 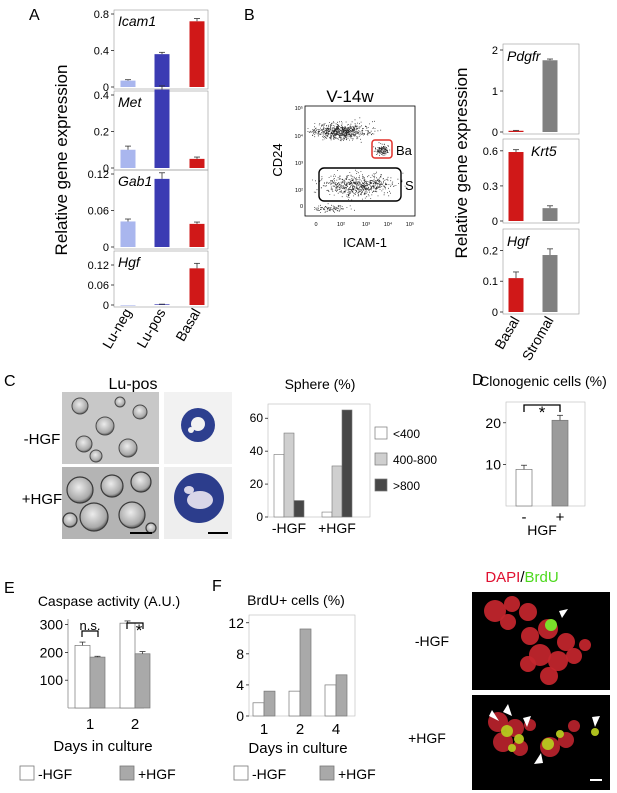 I want to click on brdu-micrographs, so click(x=541, y=691).